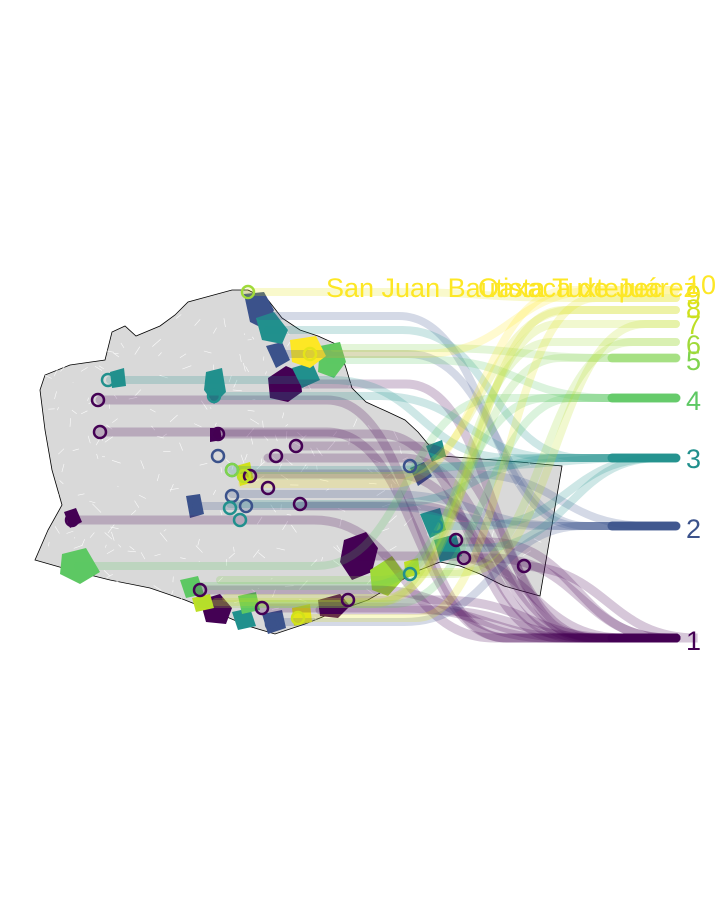  What do you see at coordinates (448, 548) in the screenshot?
I see `muni-rank-3-d` at bounding box center [448, 548].